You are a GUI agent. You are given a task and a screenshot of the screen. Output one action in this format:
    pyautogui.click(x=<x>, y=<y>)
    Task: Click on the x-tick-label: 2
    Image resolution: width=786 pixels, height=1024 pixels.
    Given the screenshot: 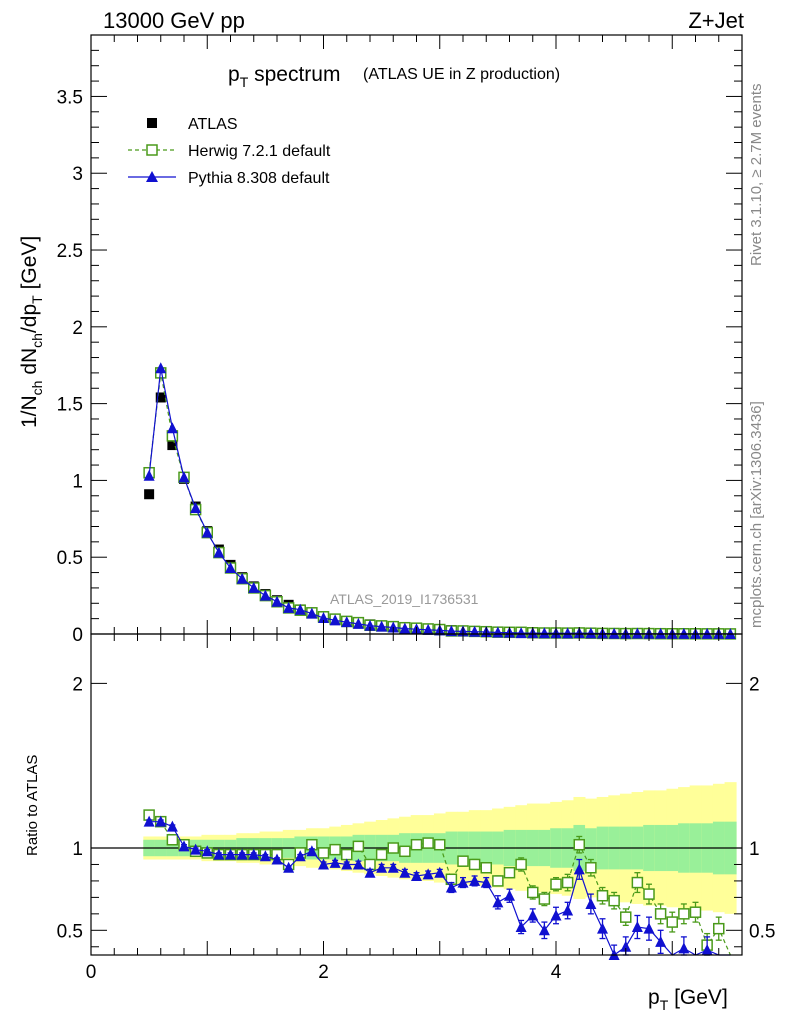 What is the action you would take?
    pyautogui.click(x=323, y=972)
    